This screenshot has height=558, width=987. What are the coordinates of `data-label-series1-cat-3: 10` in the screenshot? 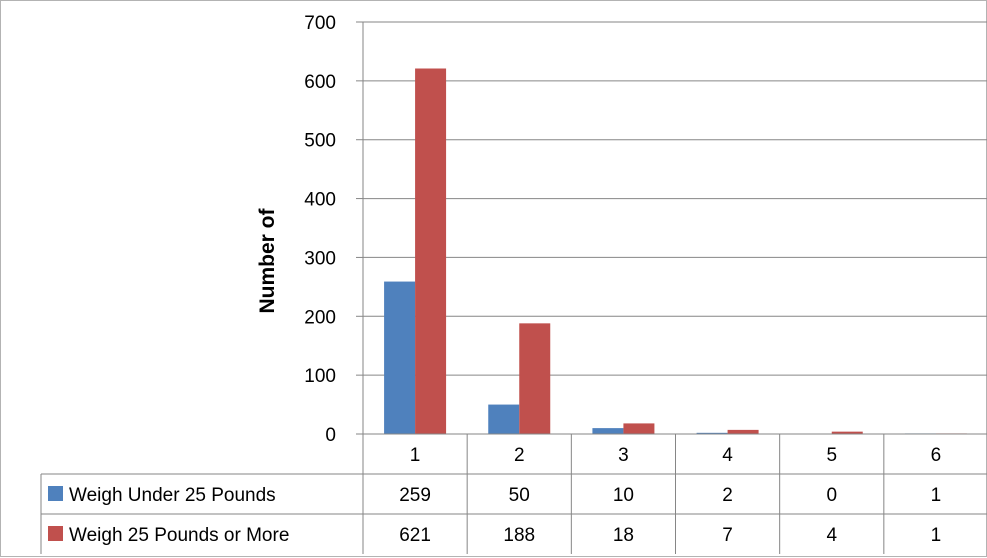 It's located at (623, 495).